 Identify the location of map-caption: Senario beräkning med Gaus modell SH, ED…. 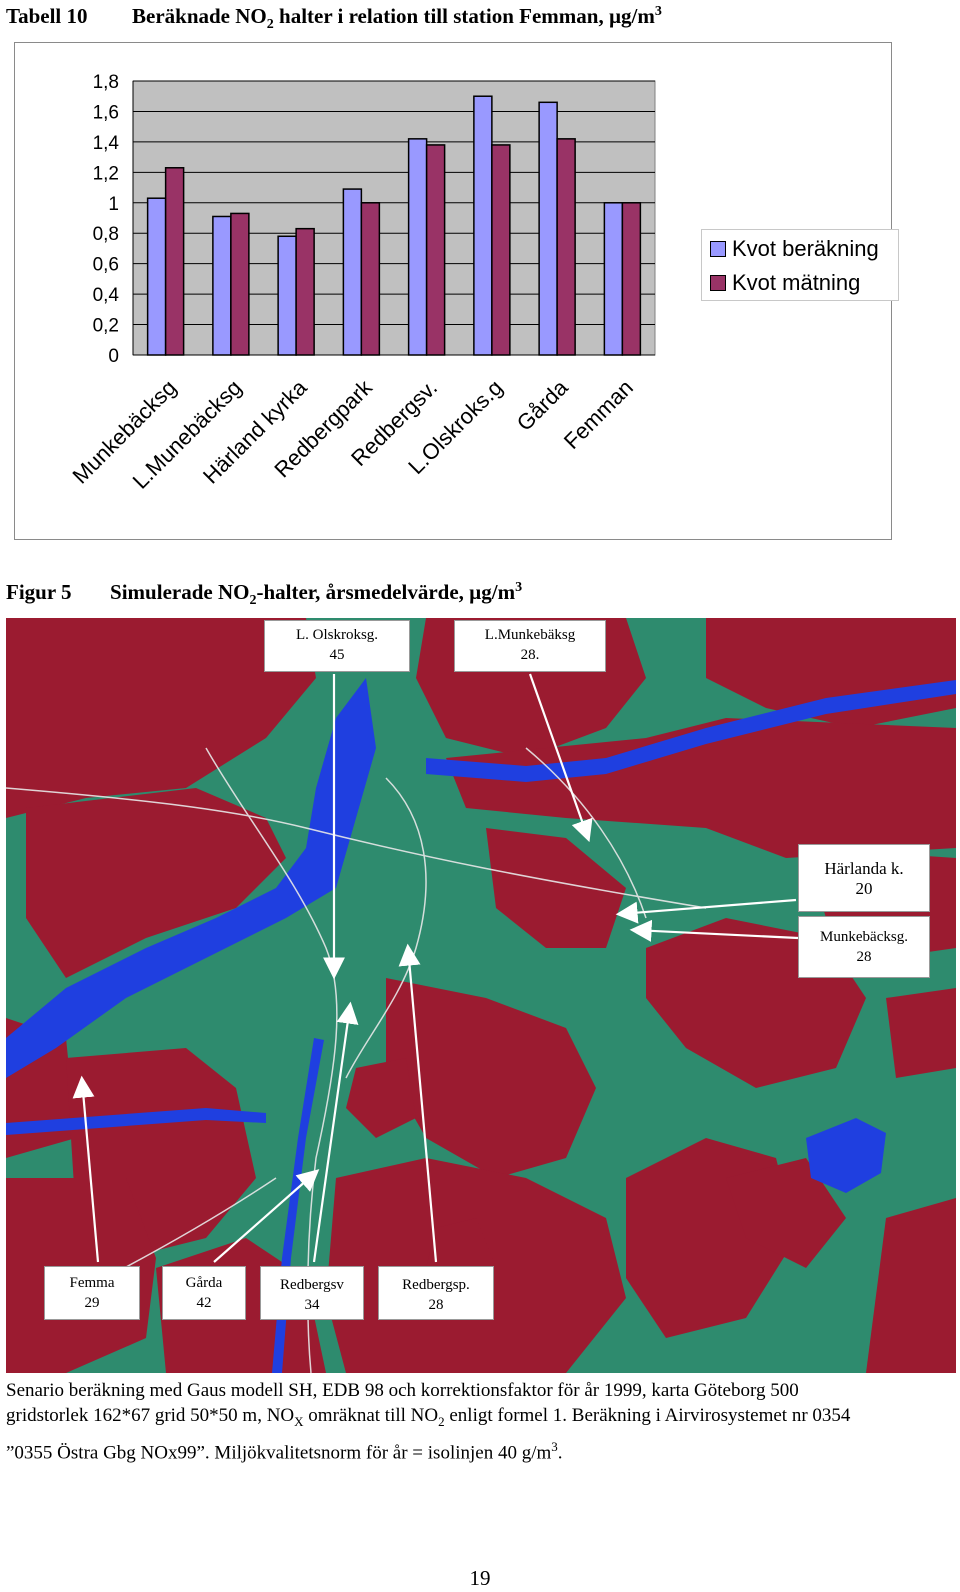
(481, 1421).